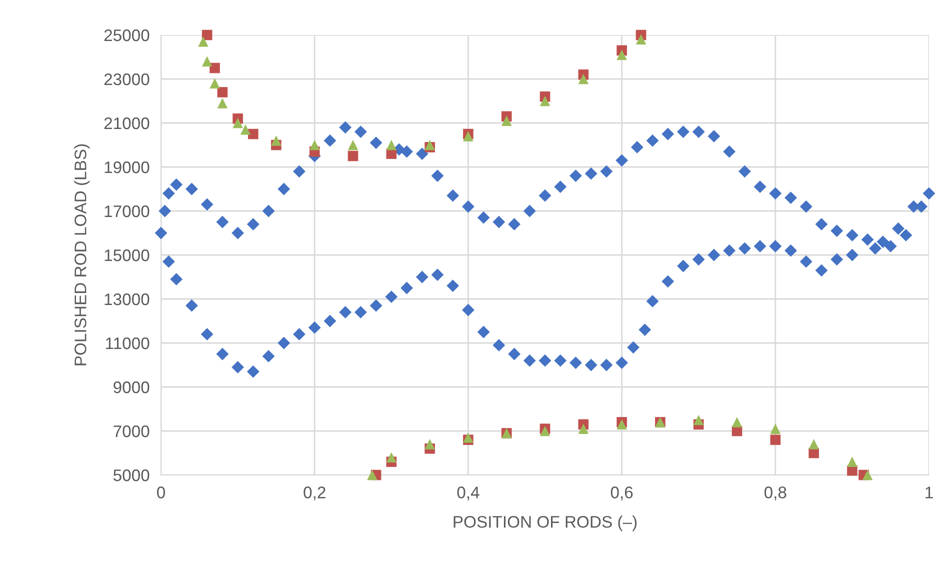  Describe the element at coordinates (468, 493) in the screenshot. I see `x-tick-label: 0,4` at that location.